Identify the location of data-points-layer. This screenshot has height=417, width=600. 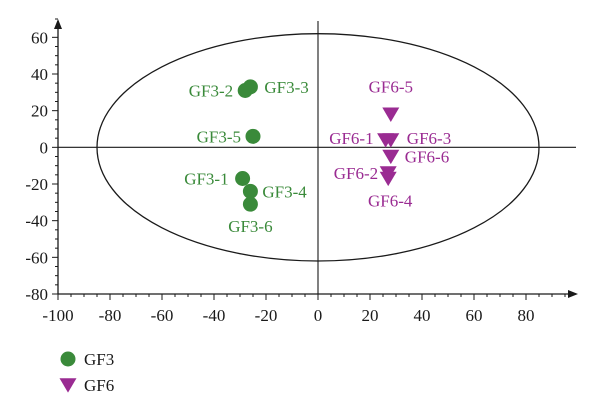
(317, 145).